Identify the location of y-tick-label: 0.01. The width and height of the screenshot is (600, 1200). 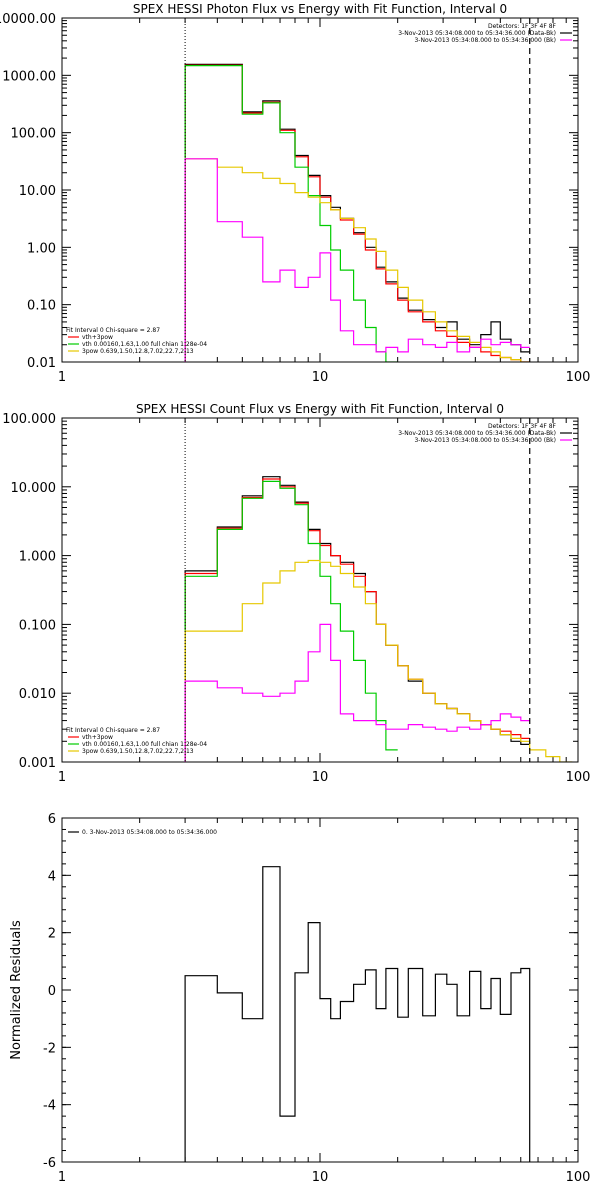
(41, 363).